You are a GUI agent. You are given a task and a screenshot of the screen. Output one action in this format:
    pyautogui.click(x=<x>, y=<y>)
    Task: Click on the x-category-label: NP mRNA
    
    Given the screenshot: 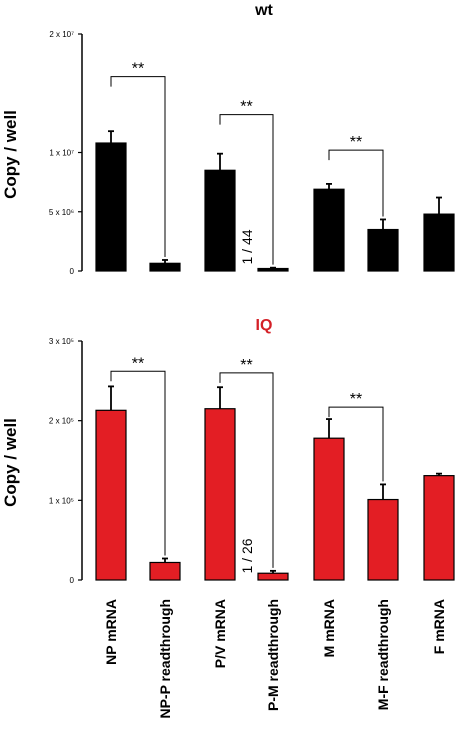 What is the action you would take?
    pyautogui.click(x=111, y=632)
    